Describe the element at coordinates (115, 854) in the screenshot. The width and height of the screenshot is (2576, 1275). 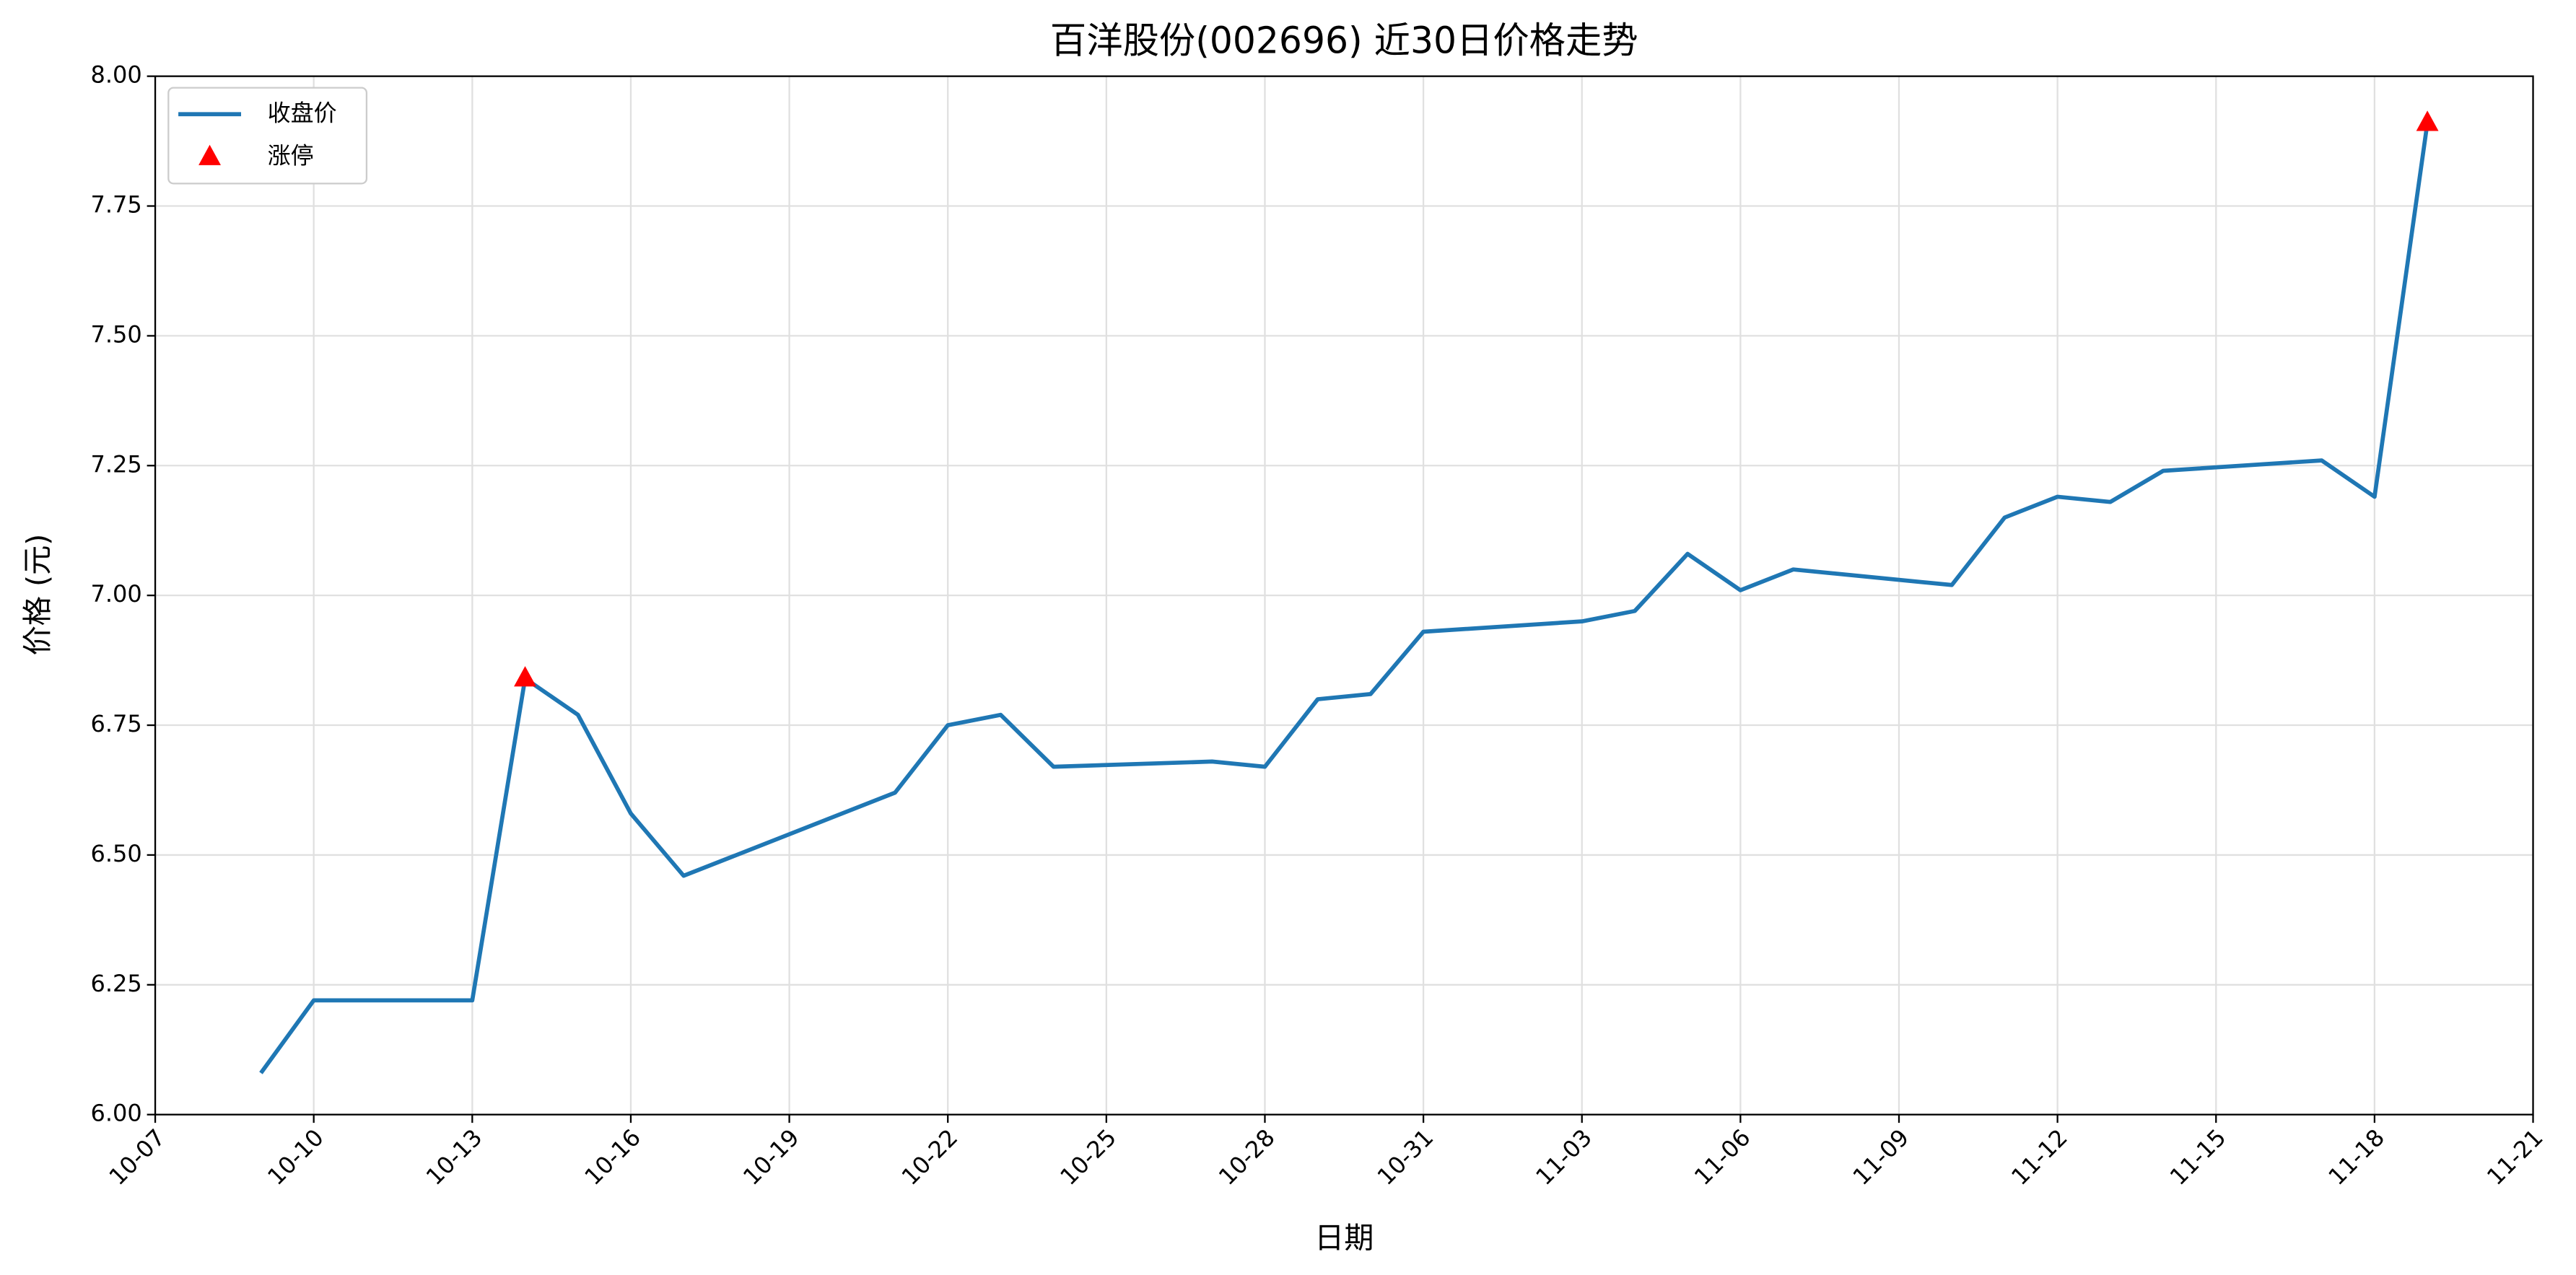
I see `y-tick-label: 6.50` at that location.